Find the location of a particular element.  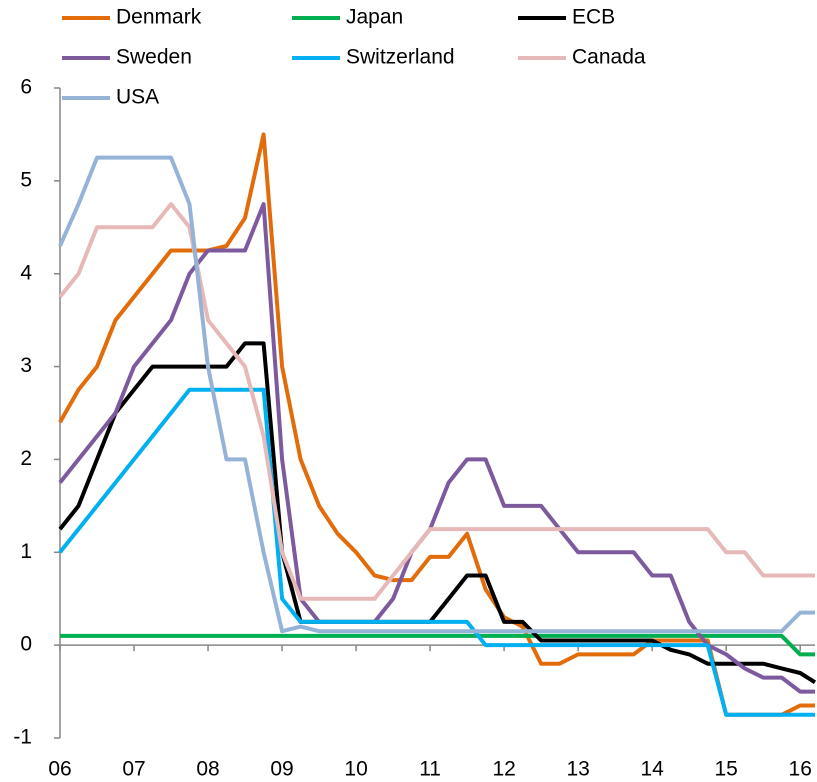

y-tick-label: 0 is located at coordinates (26, 644).